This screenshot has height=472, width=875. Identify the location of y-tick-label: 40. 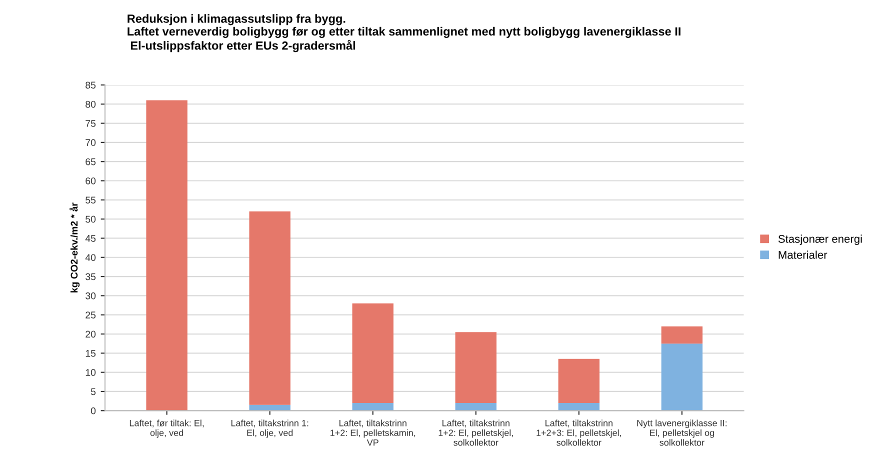
(90, 257).